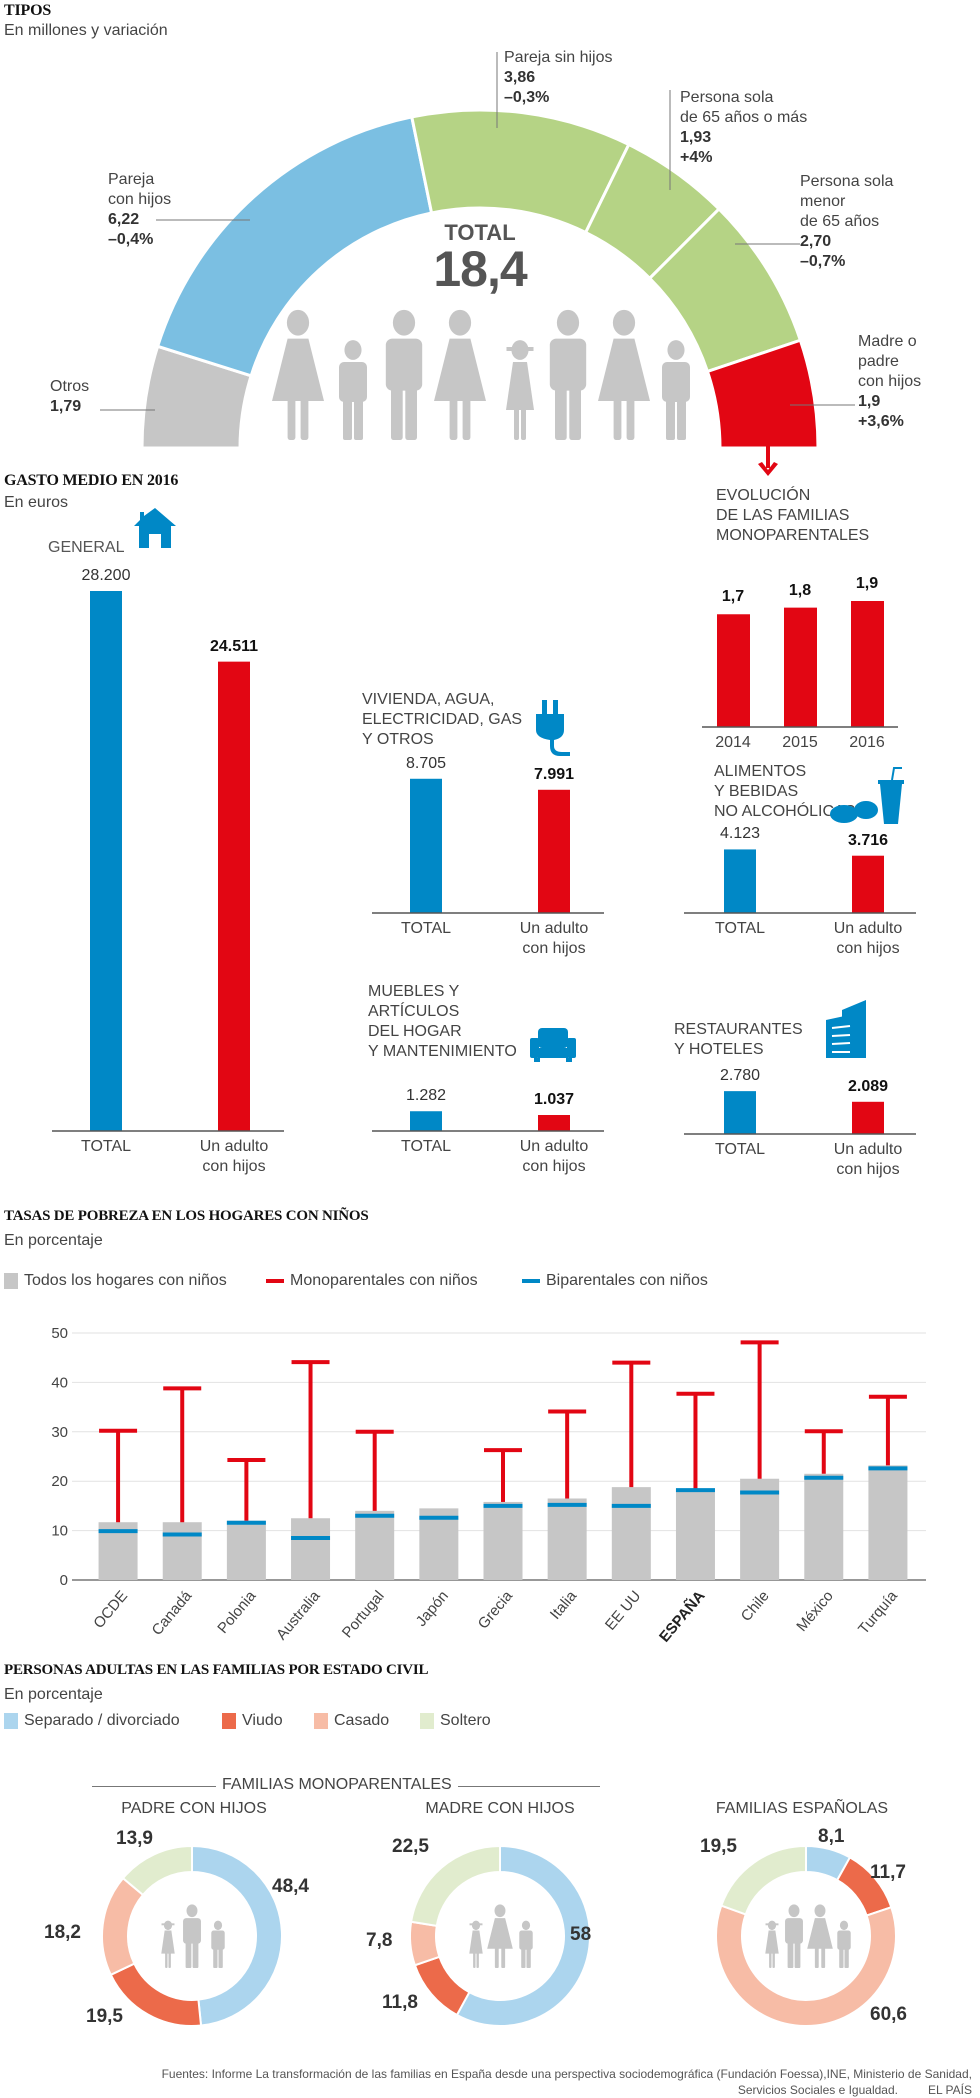 This screenshot has width=980, height=2098. What do you see at coordinates (531, 1281) in the screenshot?
I see `legend-swatch-blue` at bounding box center [531, 1281].